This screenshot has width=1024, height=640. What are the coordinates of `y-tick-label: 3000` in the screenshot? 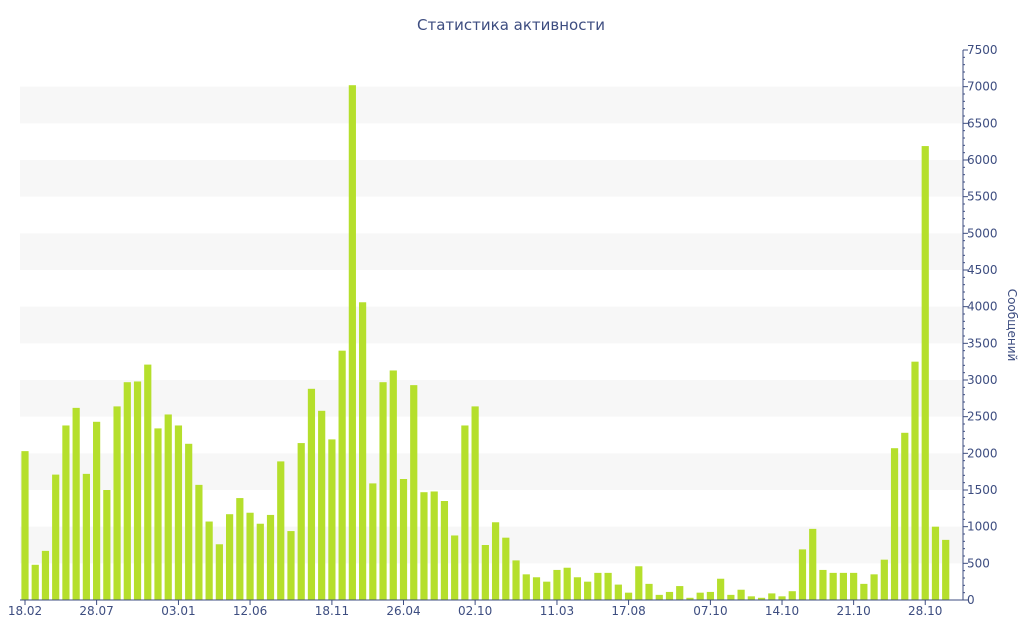 It's located at (982, 380).